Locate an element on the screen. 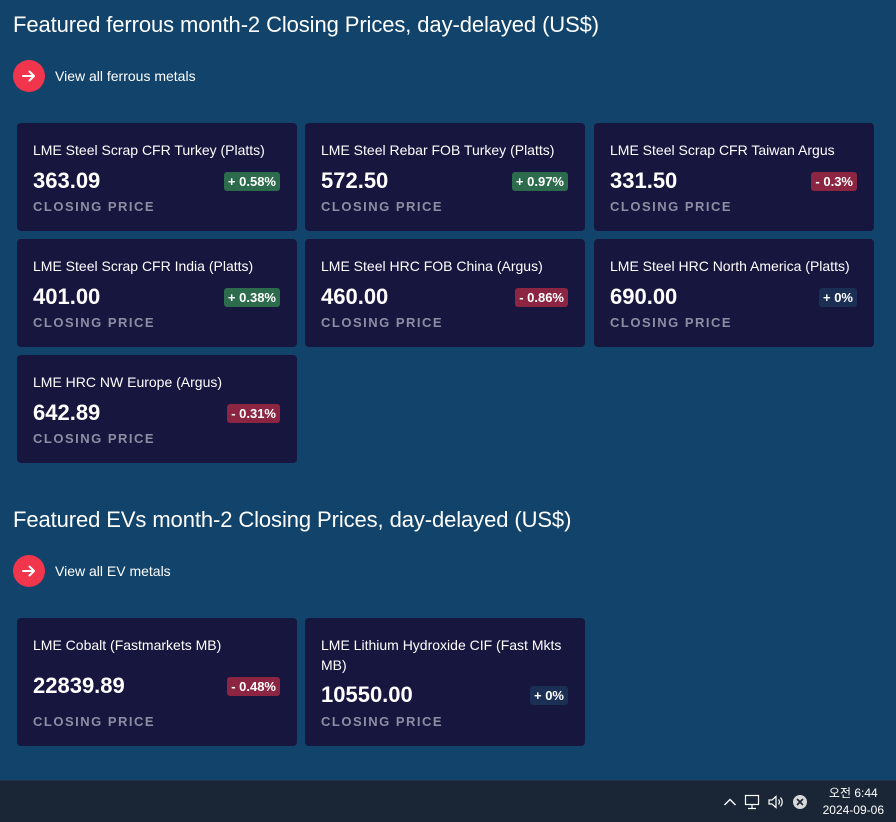  card-metal-name: LME HRC NW Europe (Argus) is located at coordinates (128, 382).